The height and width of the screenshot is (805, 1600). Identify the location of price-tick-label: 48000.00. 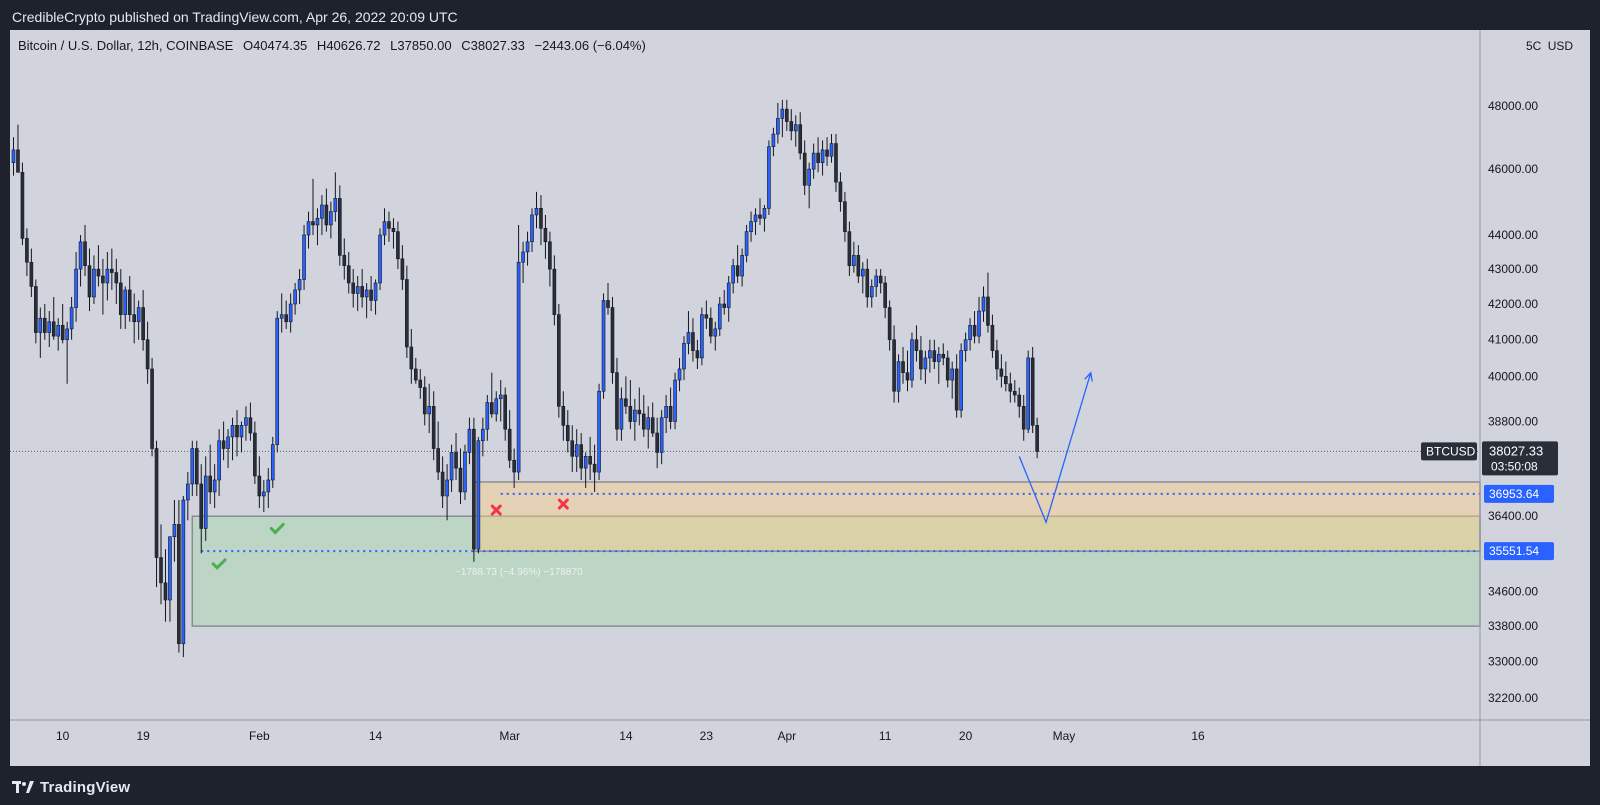
(1513, 106).